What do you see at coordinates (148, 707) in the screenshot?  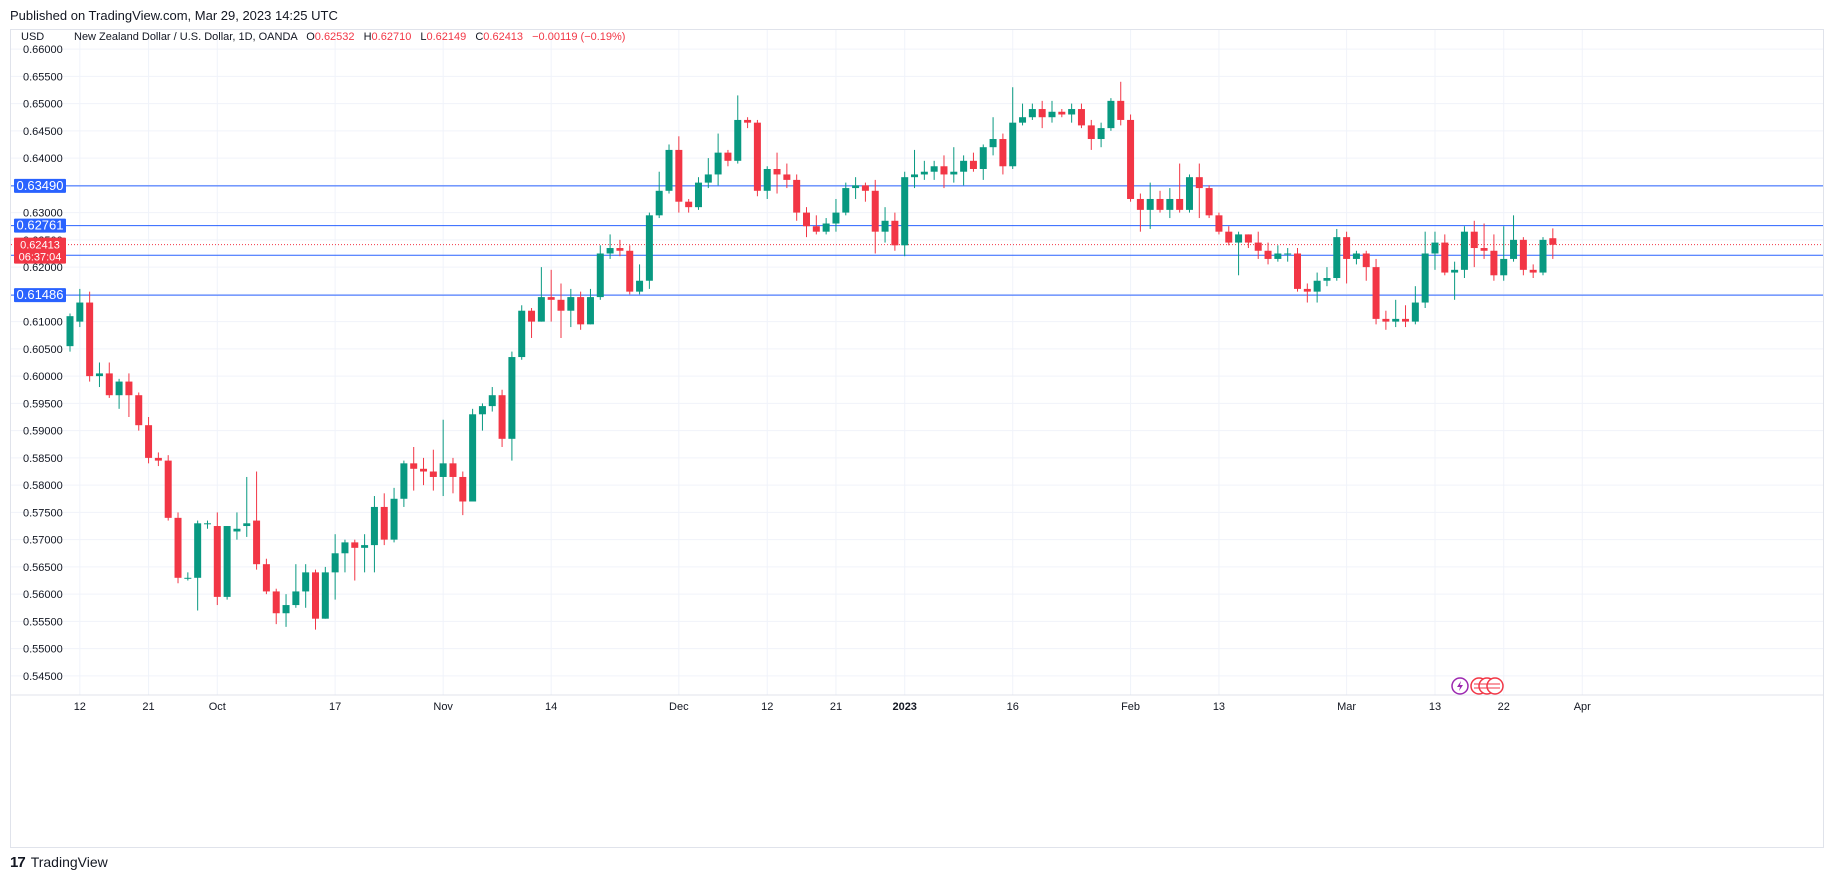 I see `time-tick-label: 21` at bounding box center [148, 707].